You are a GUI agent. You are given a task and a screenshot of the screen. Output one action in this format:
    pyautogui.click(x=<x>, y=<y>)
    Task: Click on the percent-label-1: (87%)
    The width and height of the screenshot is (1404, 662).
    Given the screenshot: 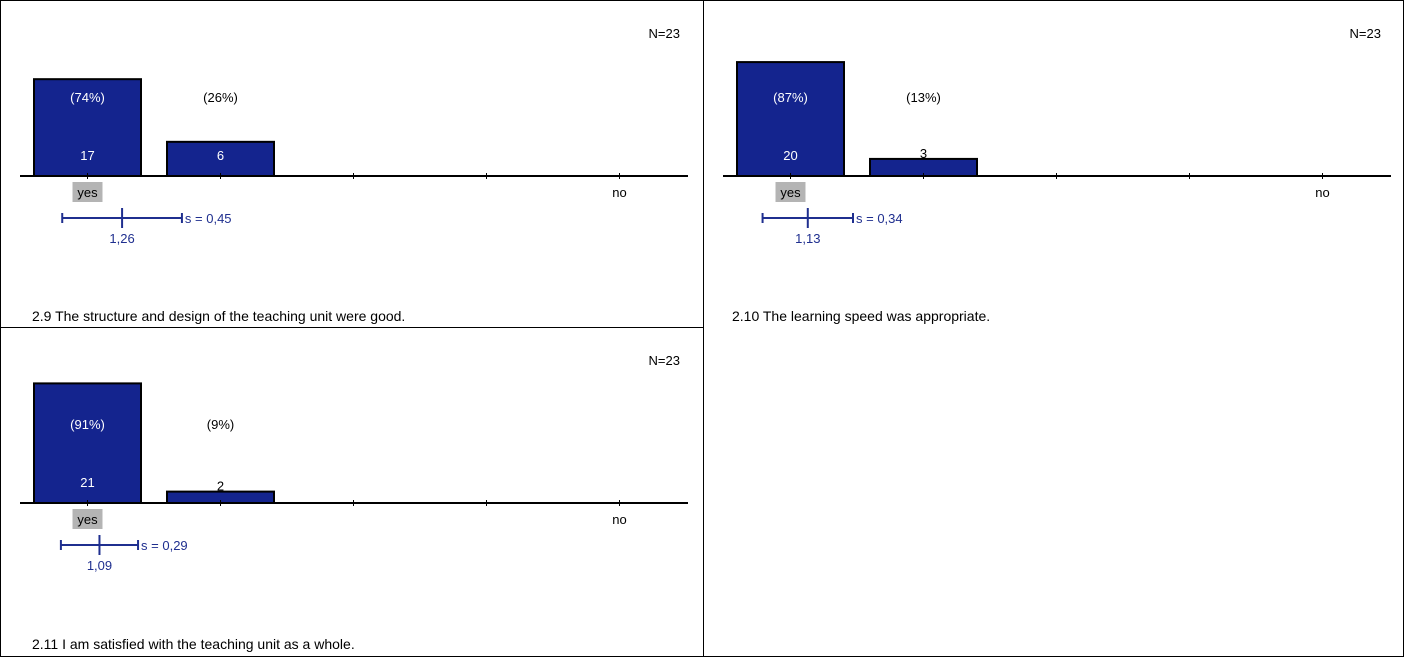 What is the action you would take?
    pyautogui.click(x=790, y=97)
    